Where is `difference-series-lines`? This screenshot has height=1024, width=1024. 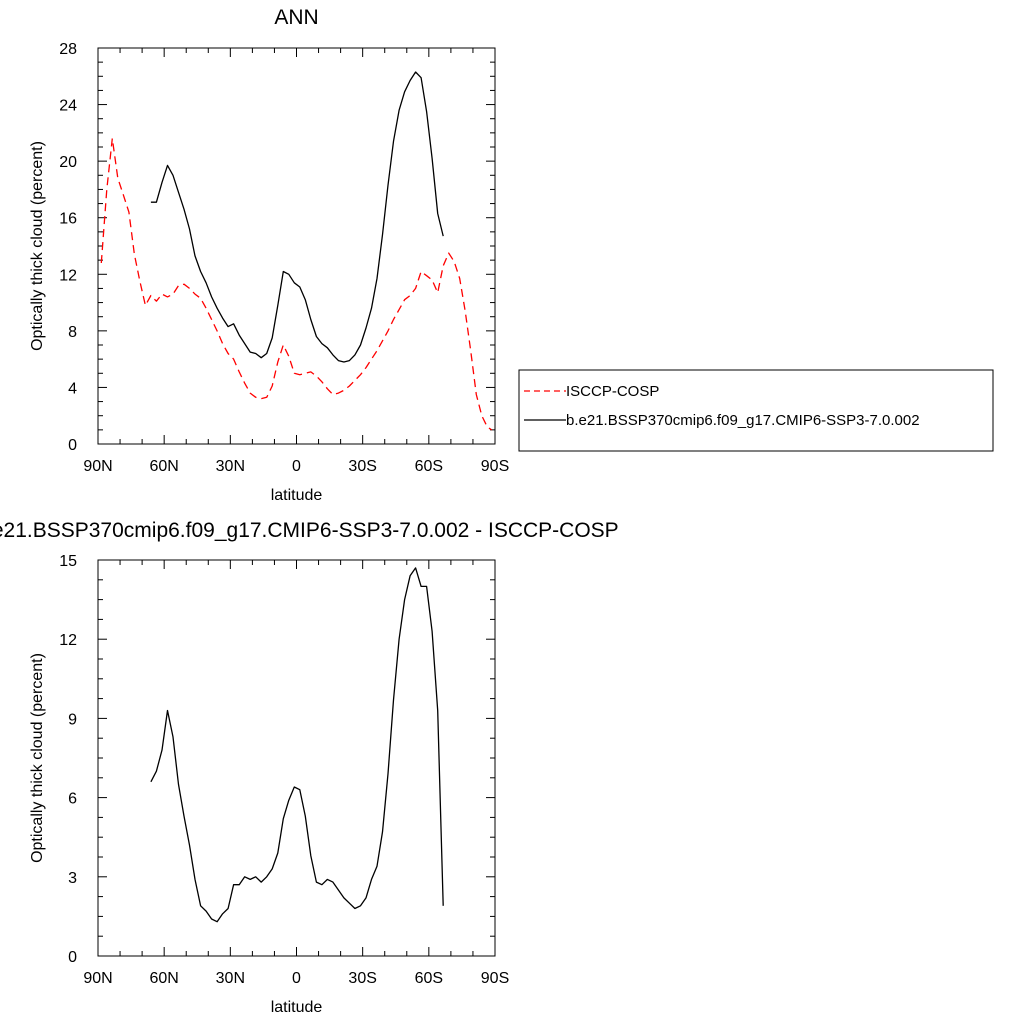
difference-series-lines is located at coordinates (297, 745).